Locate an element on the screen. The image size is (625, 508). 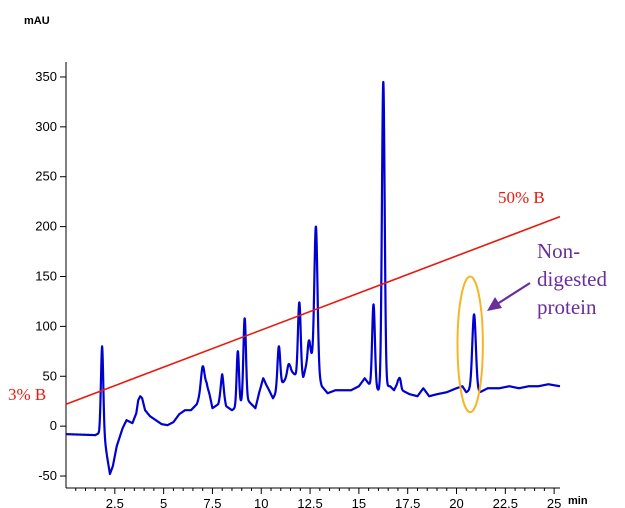
y-tick-label: 250 is located at coordinates (46, 176).